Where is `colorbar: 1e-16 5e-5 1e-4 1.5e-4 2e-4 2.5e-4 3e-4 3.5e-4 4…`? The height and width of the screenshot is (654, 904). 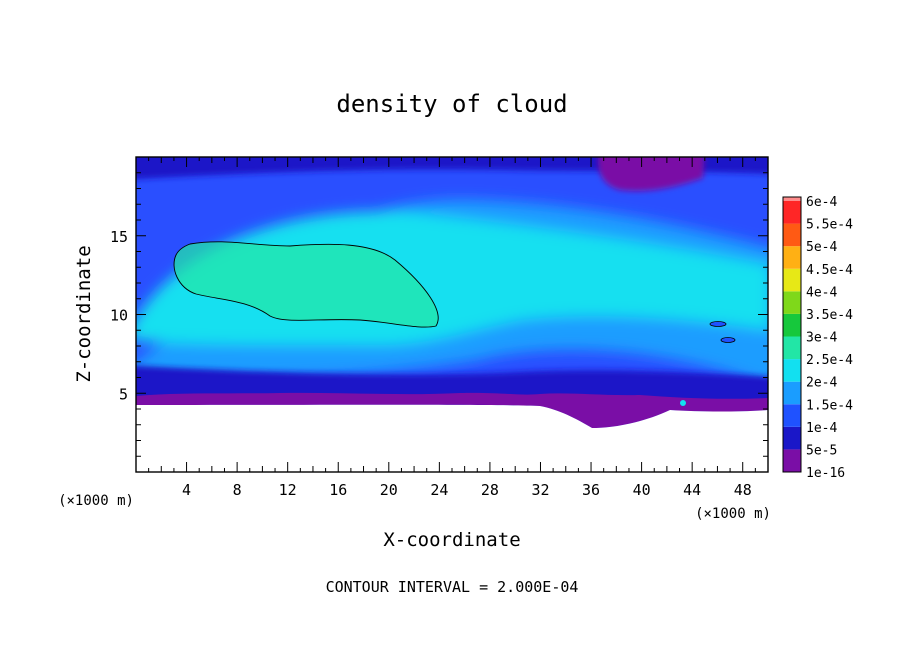 colorbar: 1e-16 5e-5 1e-4 1.5e-4 2e-4 2.5e-4 3e-4 3.5e-4 4… is located at coordinates (817, 338).